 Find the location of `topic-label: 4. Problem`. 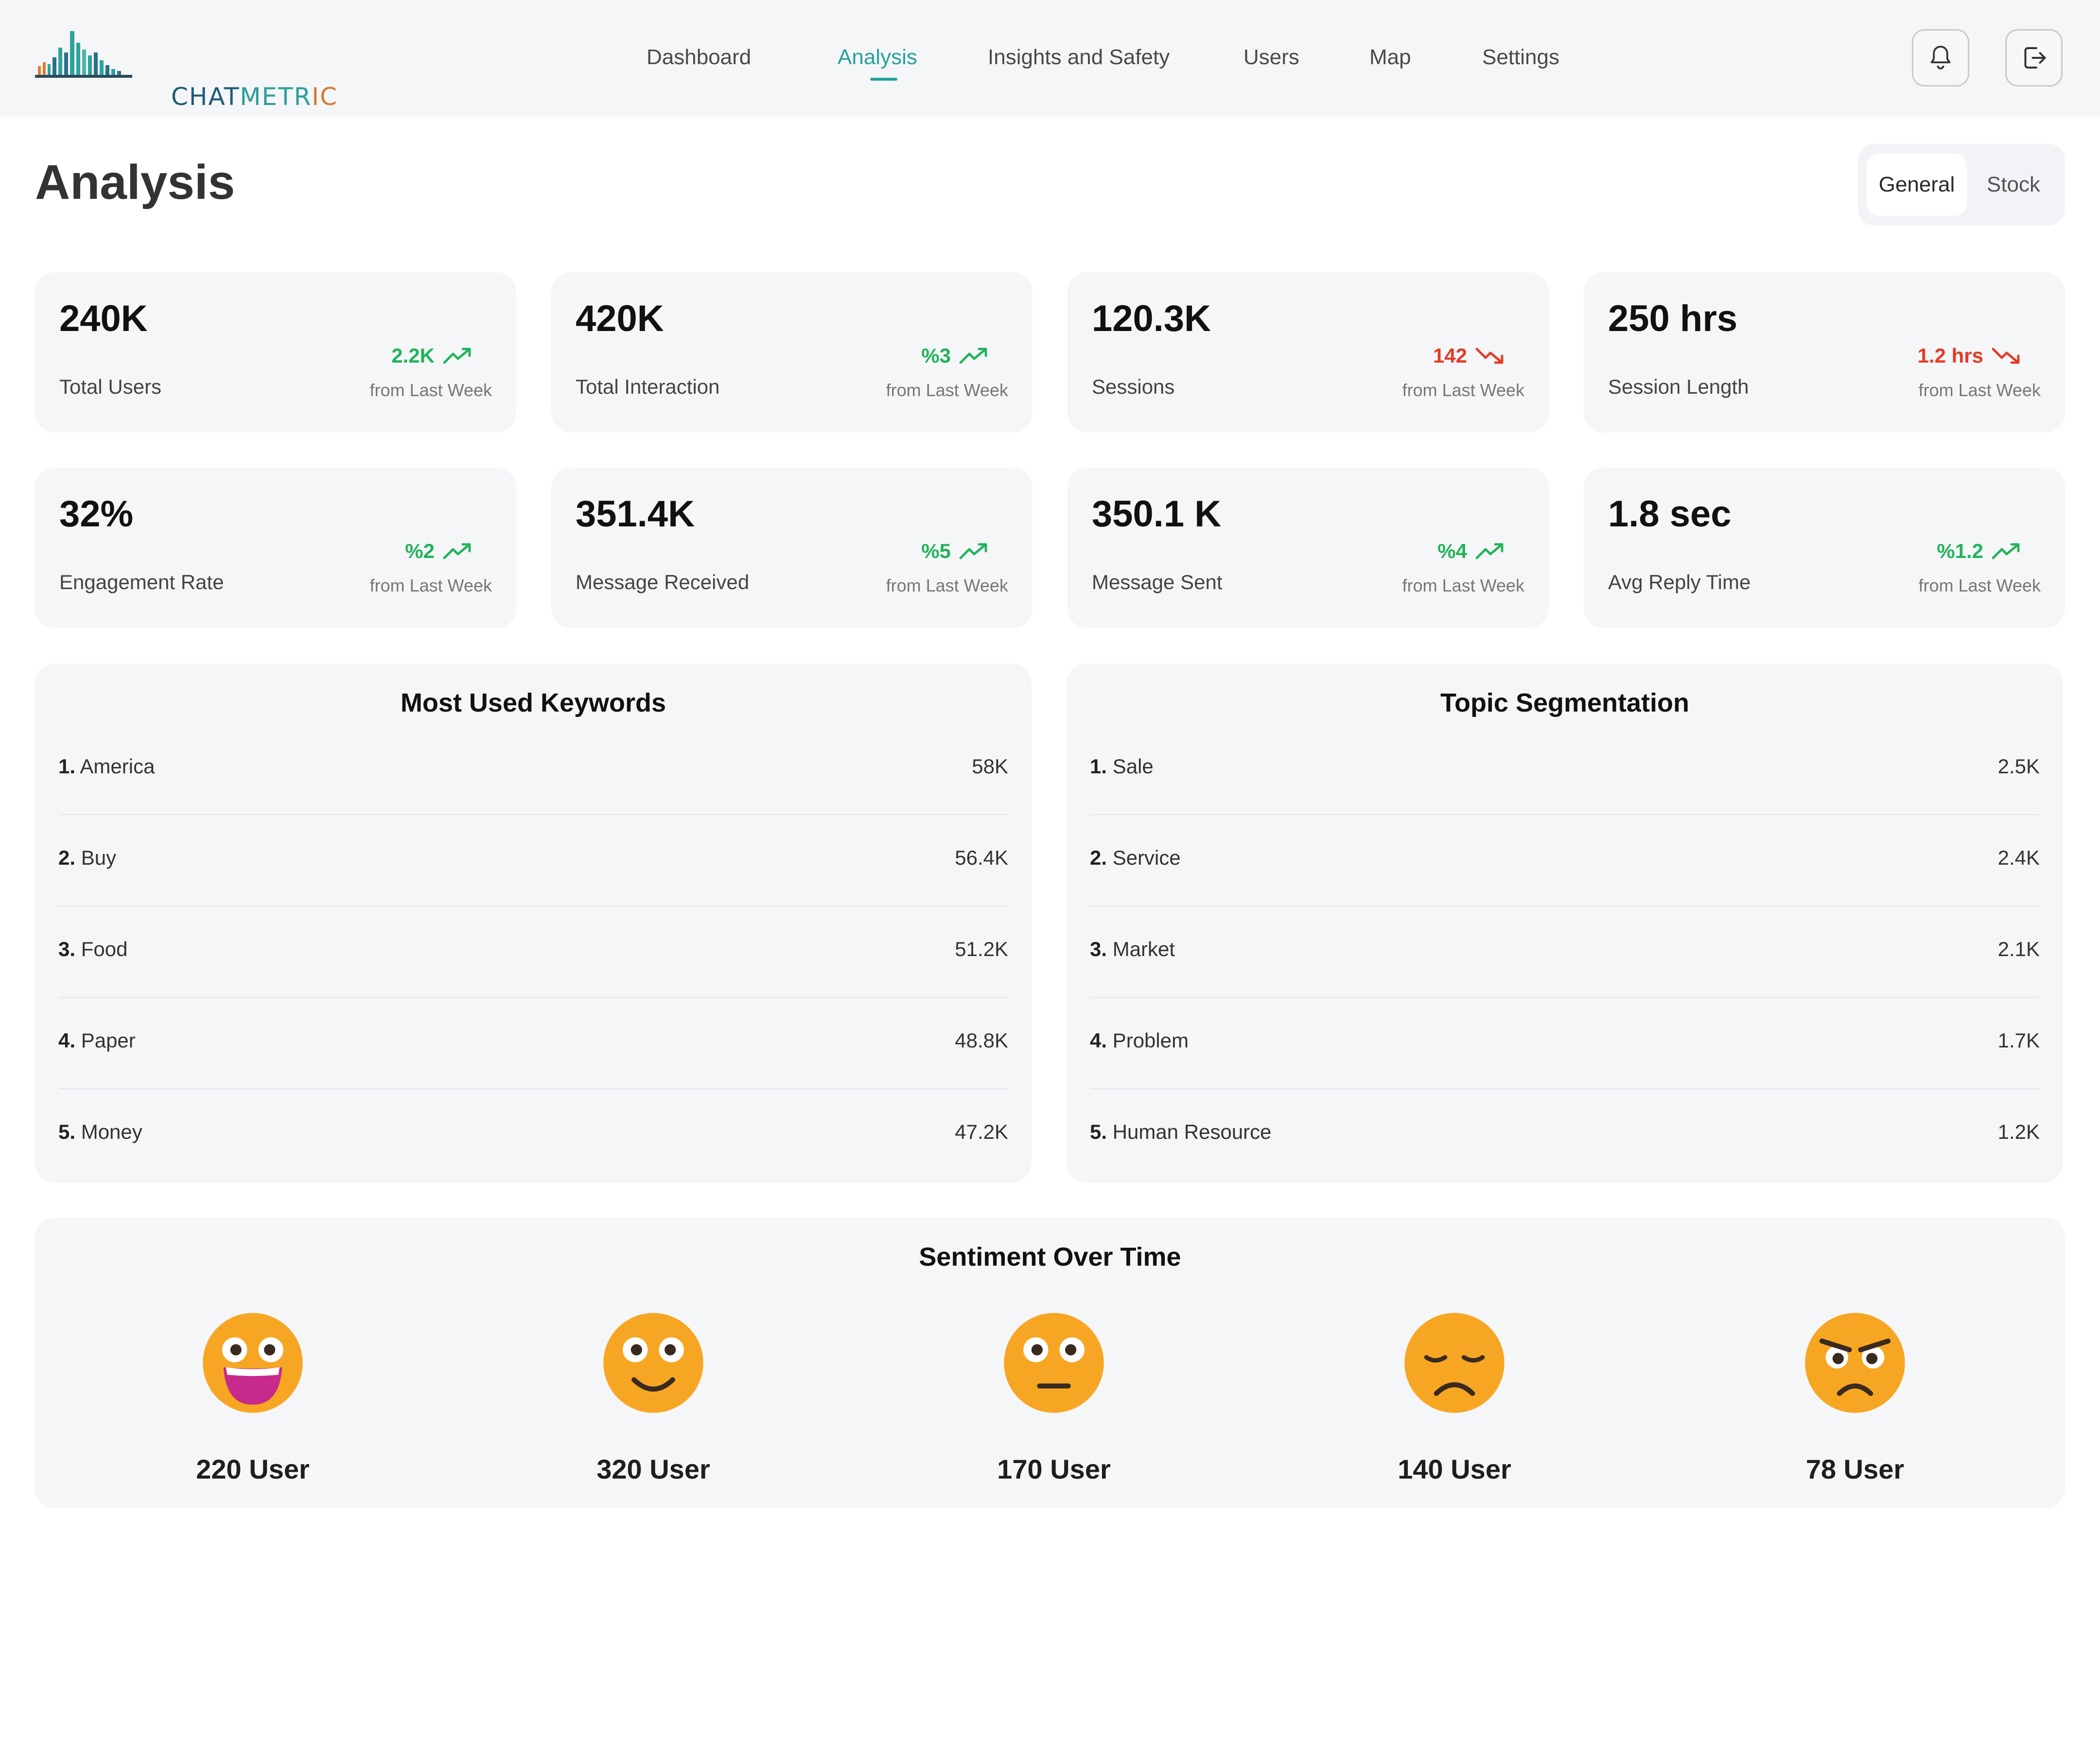

topic-label: 4. Problem is located at coordinates (1139, 1041).